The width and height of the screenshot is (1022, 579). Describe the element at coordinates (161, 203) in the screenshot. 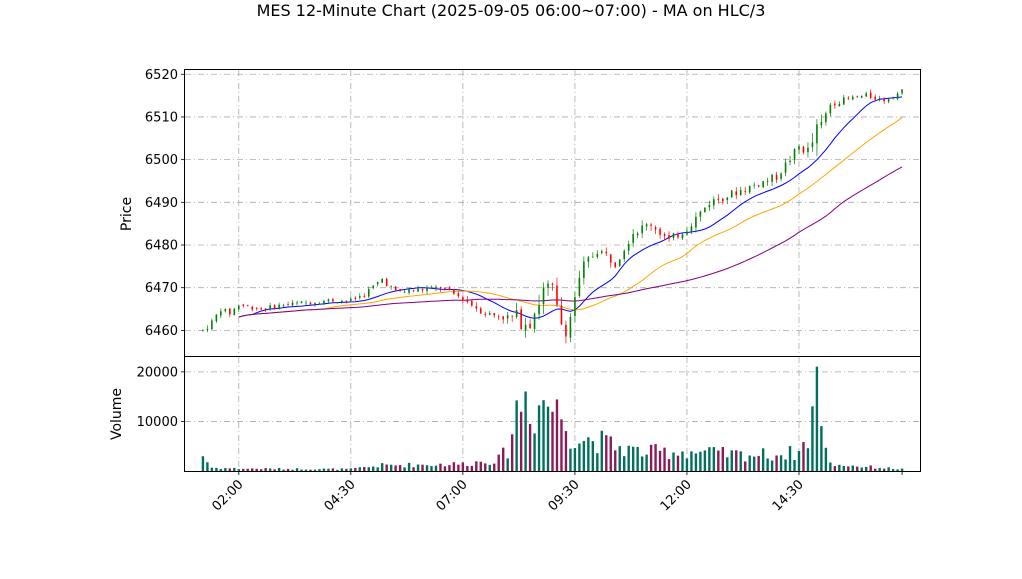

I see `price-tick-label: 6490` at that location.